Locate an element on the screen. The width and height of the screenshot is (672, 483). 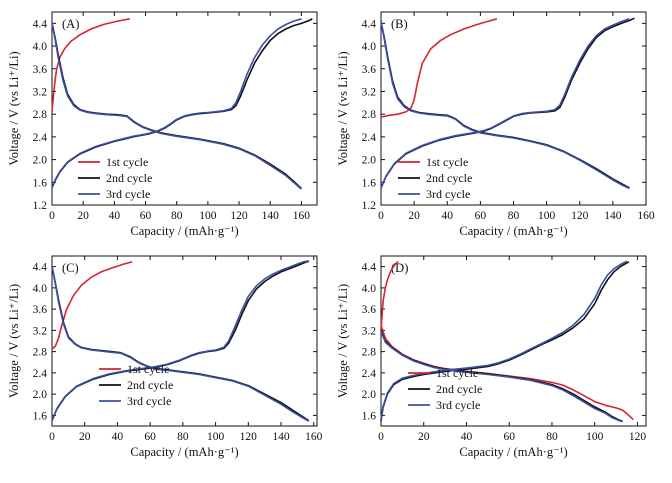
x-tick-label: 160 is located at coordinates (314, 437).